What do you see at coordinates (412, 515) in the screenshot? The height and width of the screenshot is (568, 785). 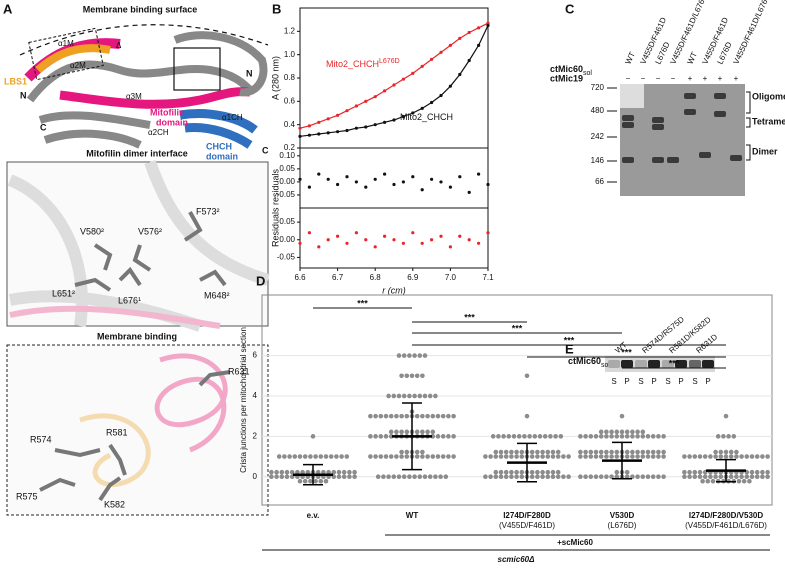 I see `x-tick-label: WT` at bounding box center [412, 515].